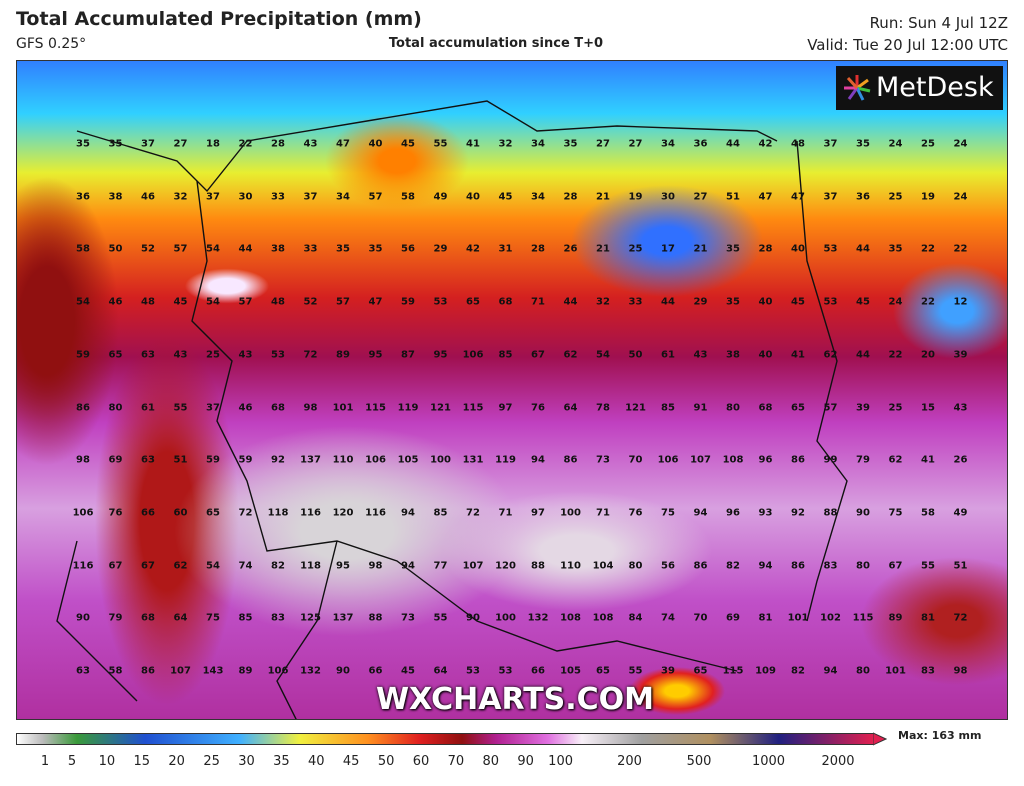  Describe the element at coordinates (635, 144) in the screenshot. I see `grid-value: 27` at that location.